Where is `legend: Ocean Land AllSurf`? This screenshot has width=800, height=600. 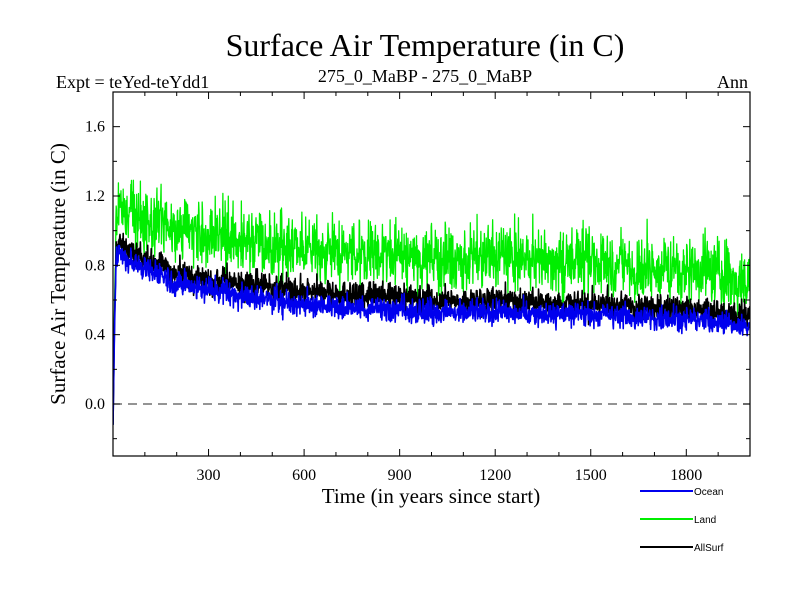
legend: Ocean Land AllSurf is located at coordinates (682, 520).